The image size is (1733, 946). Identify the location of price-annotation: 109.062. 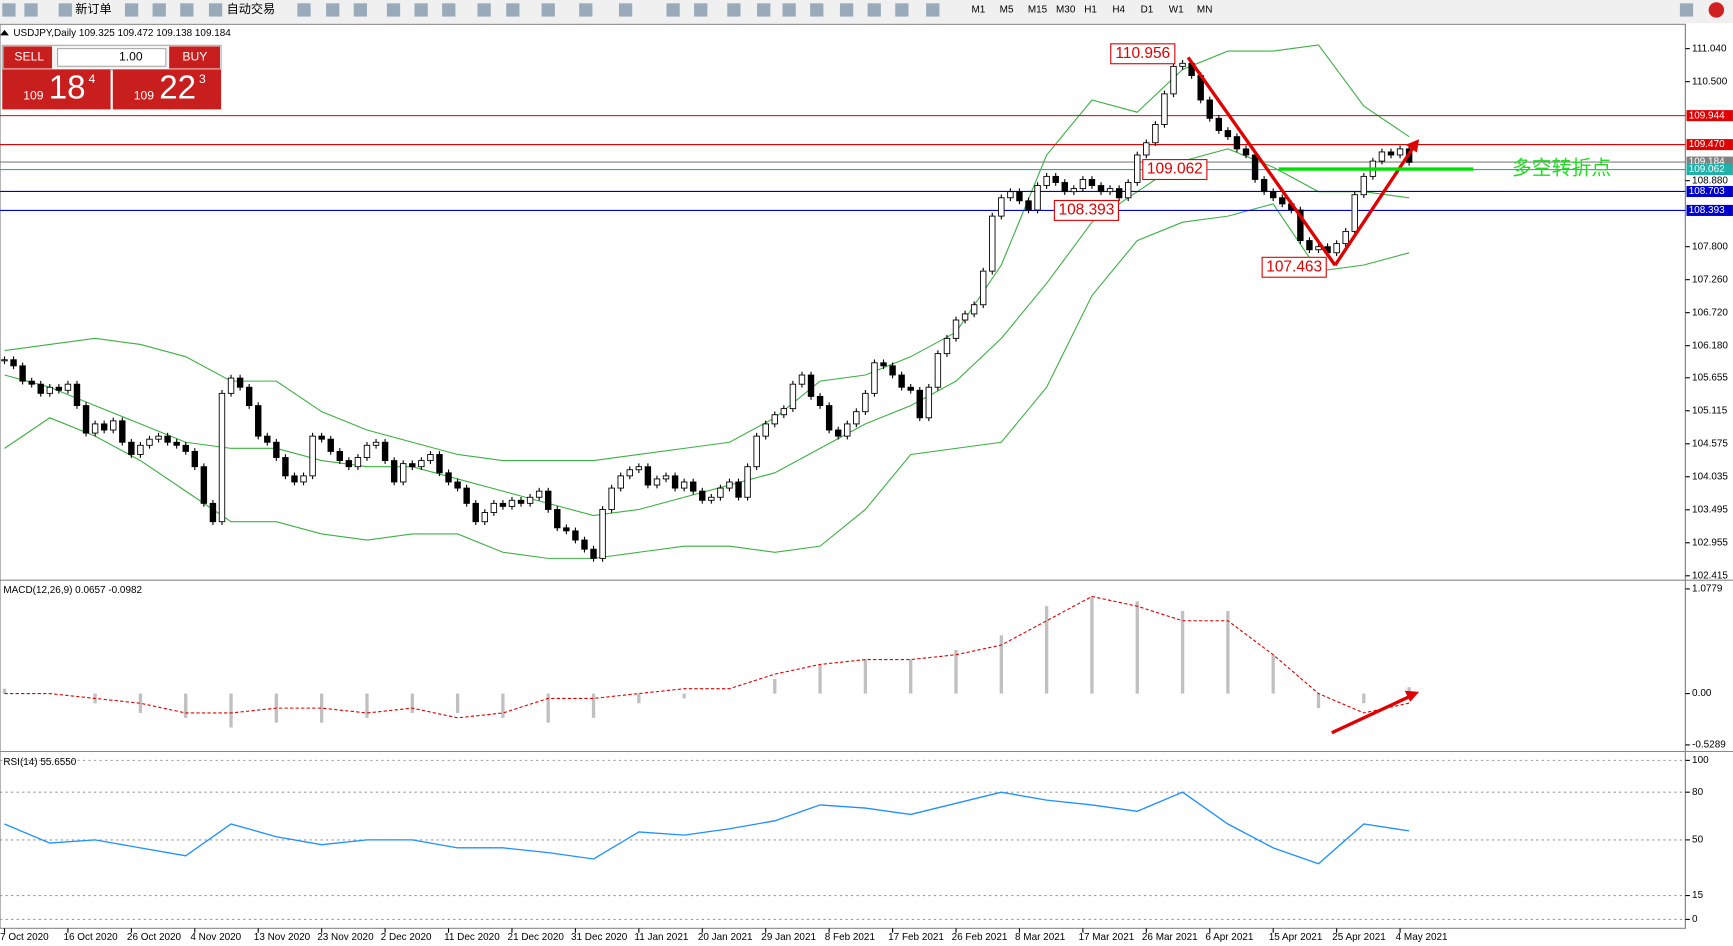
(1175, 169).